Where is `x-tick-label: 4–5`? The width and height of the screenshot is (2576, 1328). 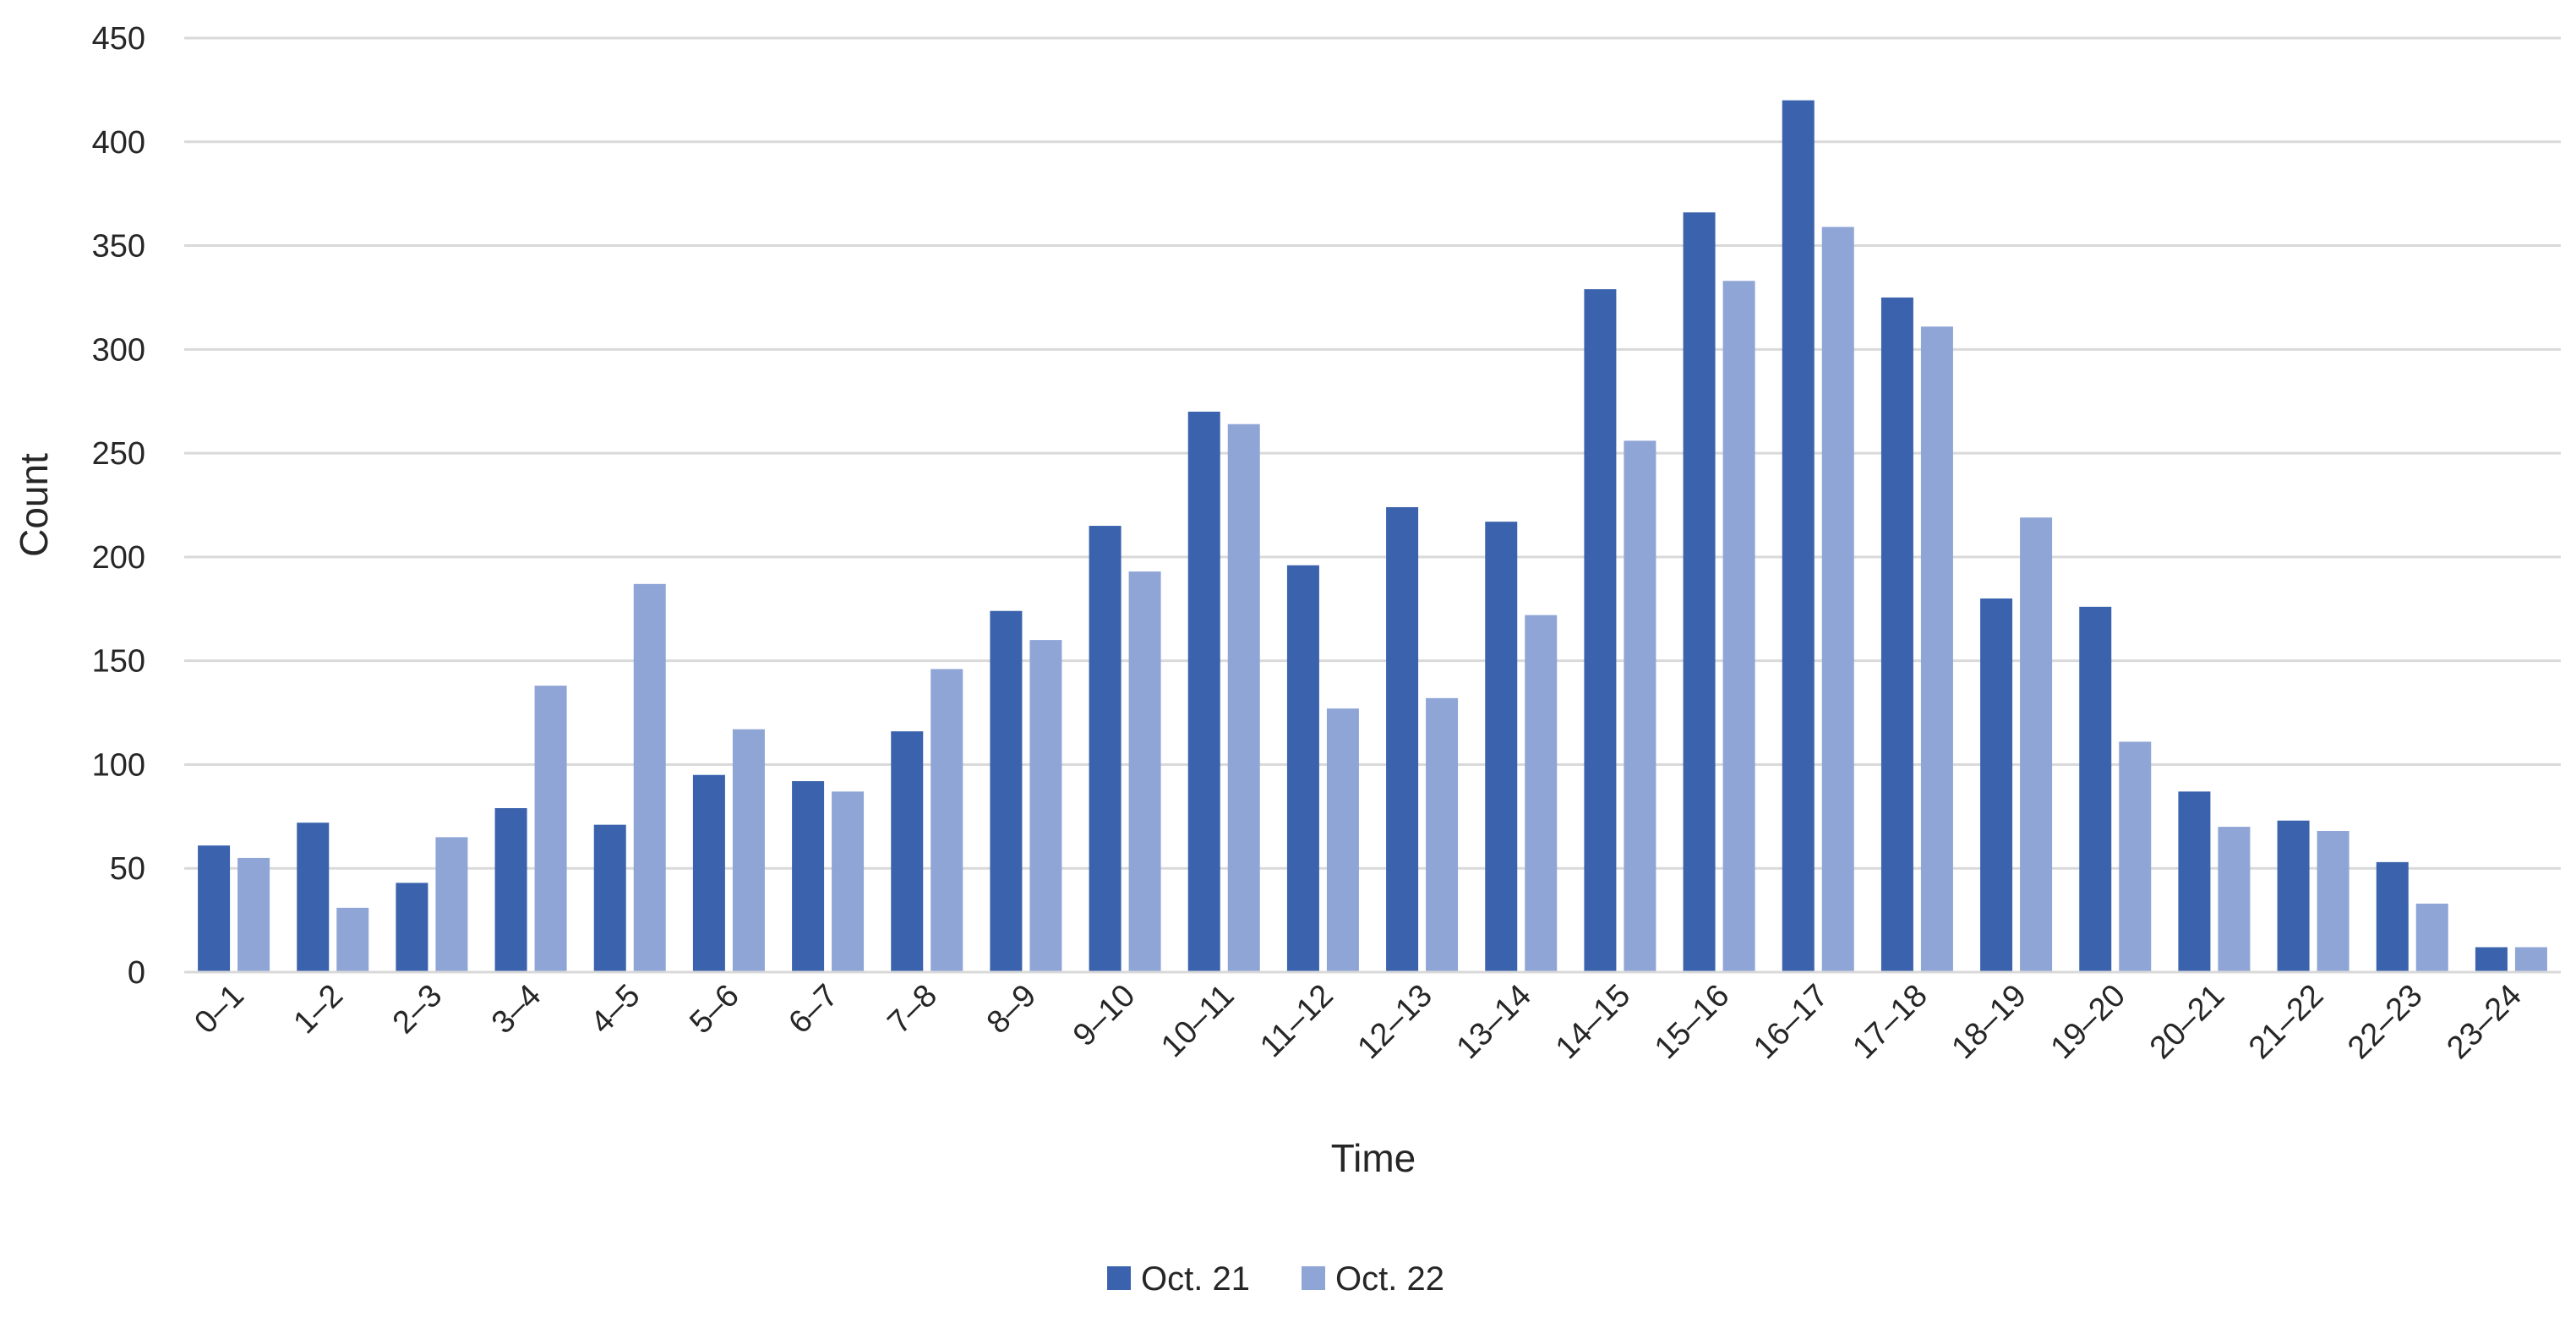
x-tick-label: 4–5 is located at coordinates (615, 1009).